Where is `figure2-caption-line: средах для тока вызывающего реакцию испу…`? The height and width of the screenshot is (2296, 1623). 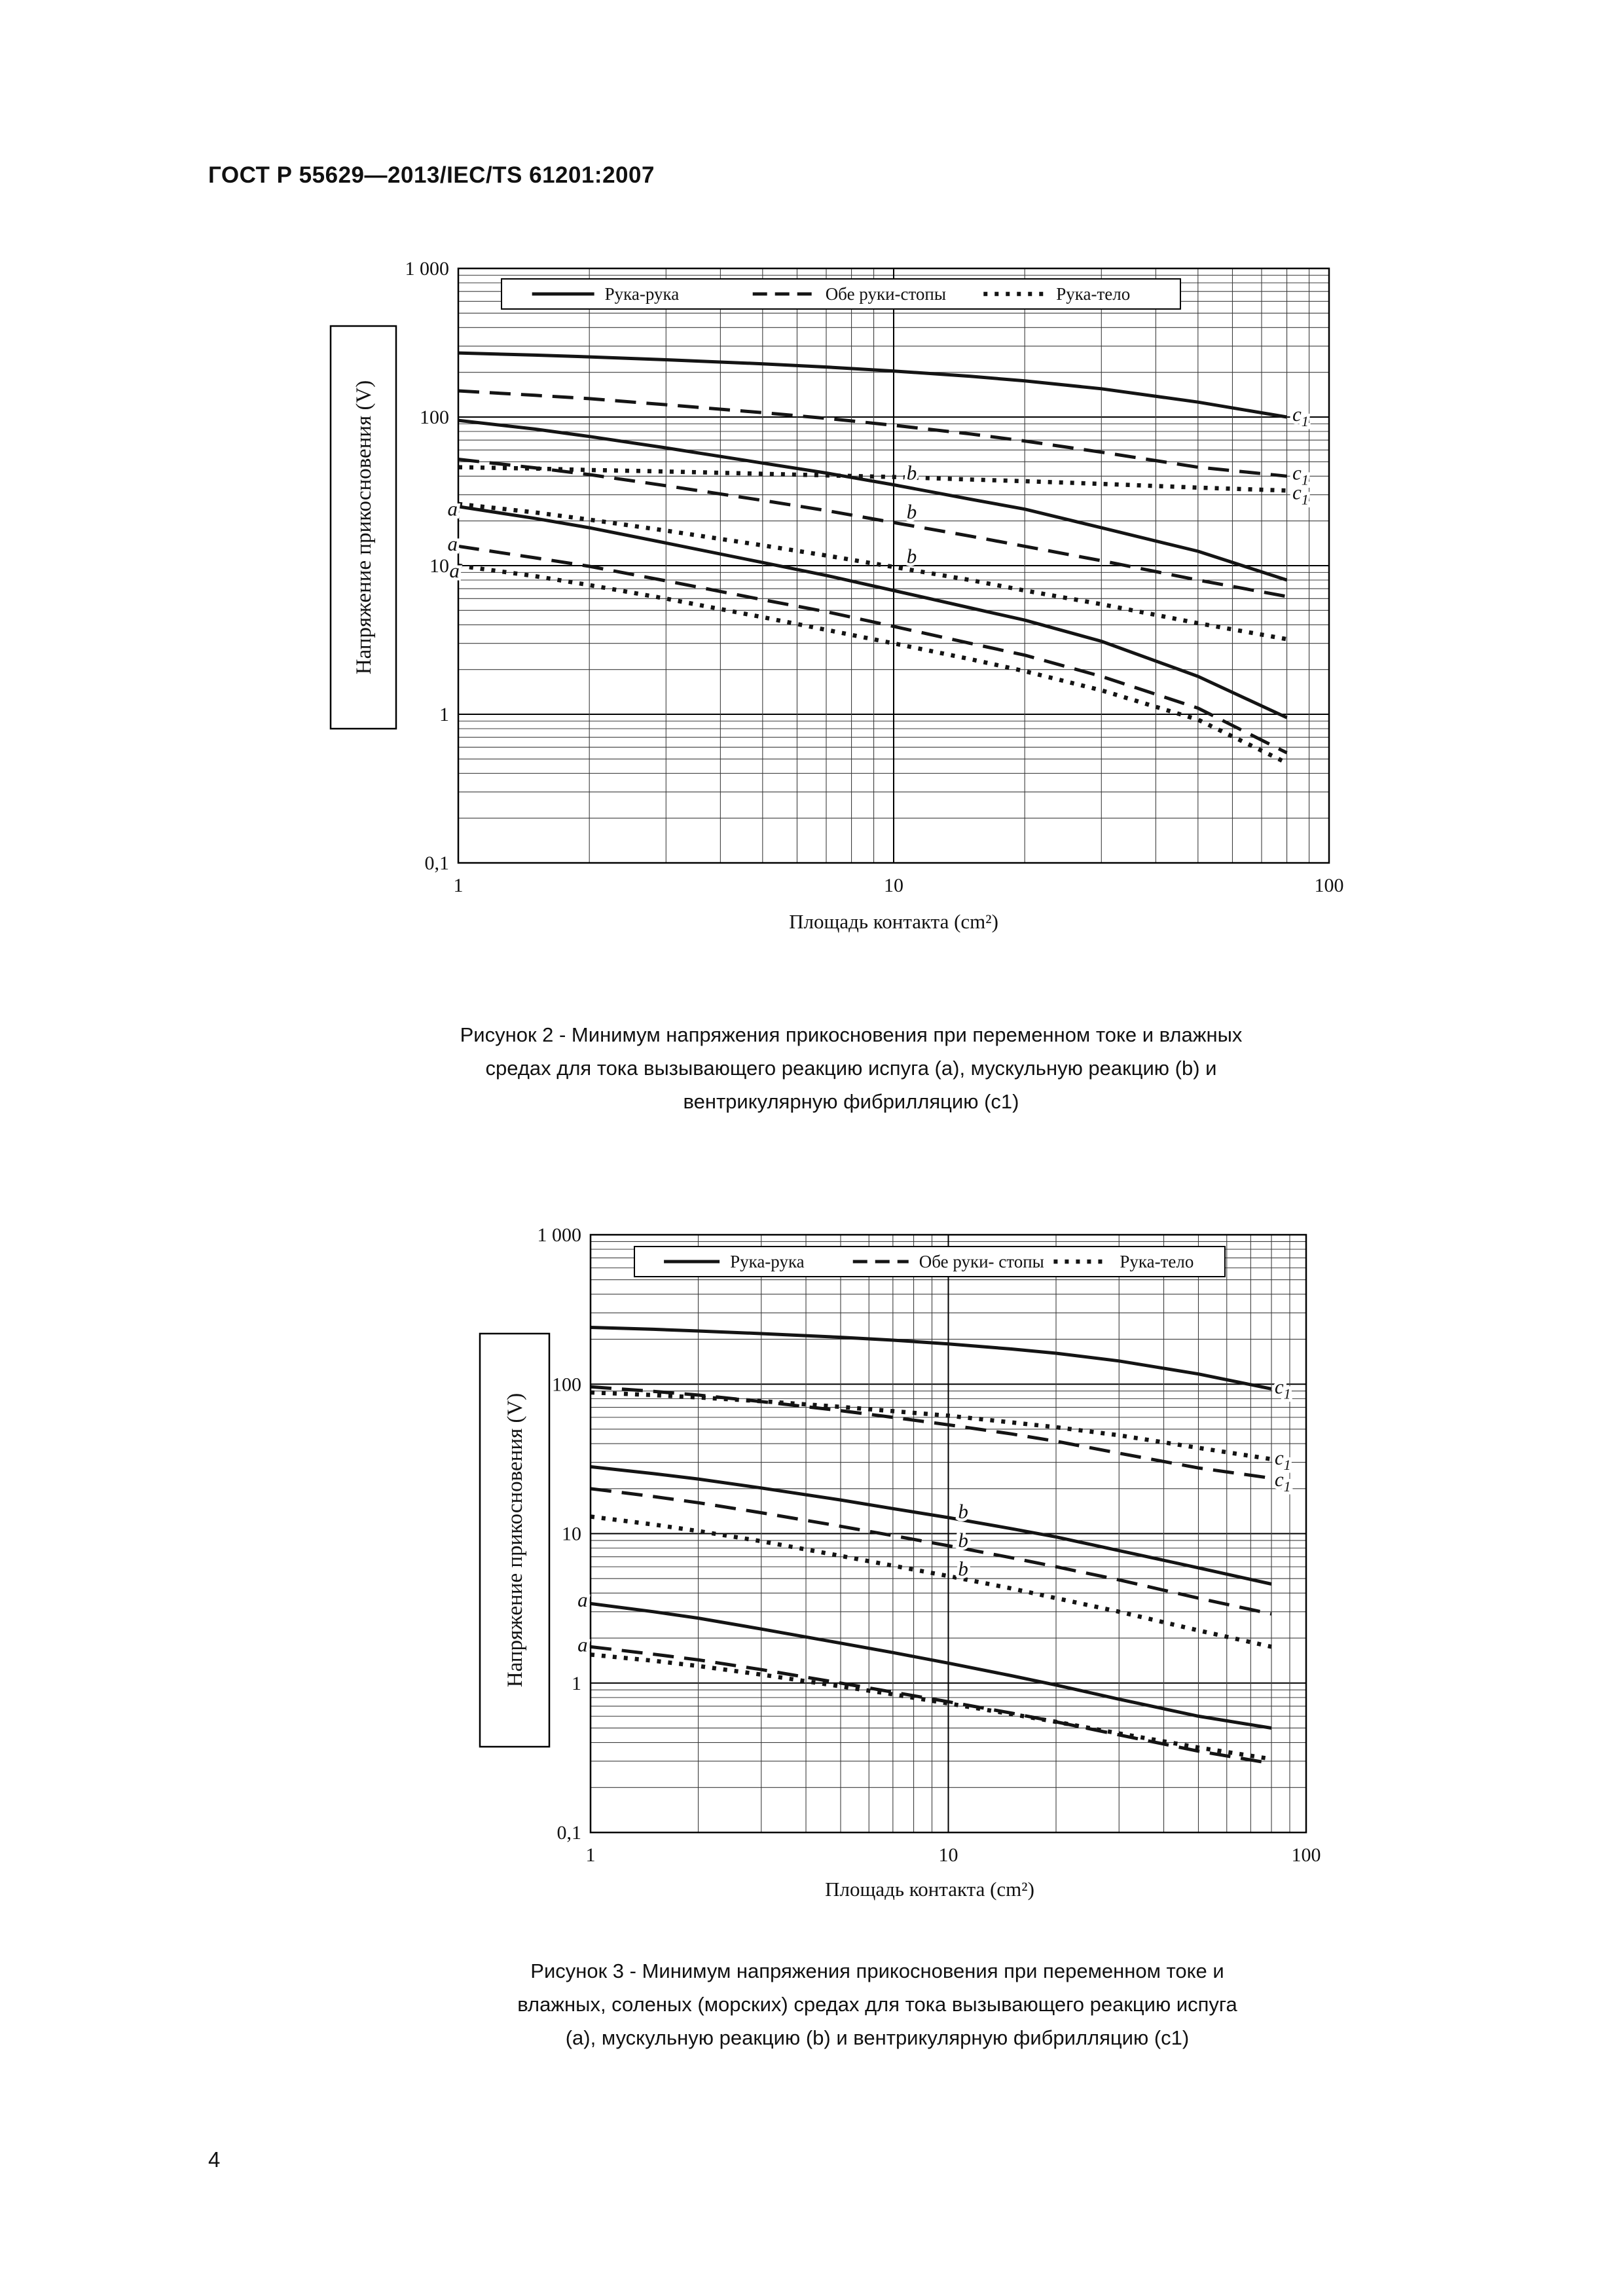 figure2-caption-line: средах для тока вызывающего реакцию испу… is located at coordinates (851, 1068).